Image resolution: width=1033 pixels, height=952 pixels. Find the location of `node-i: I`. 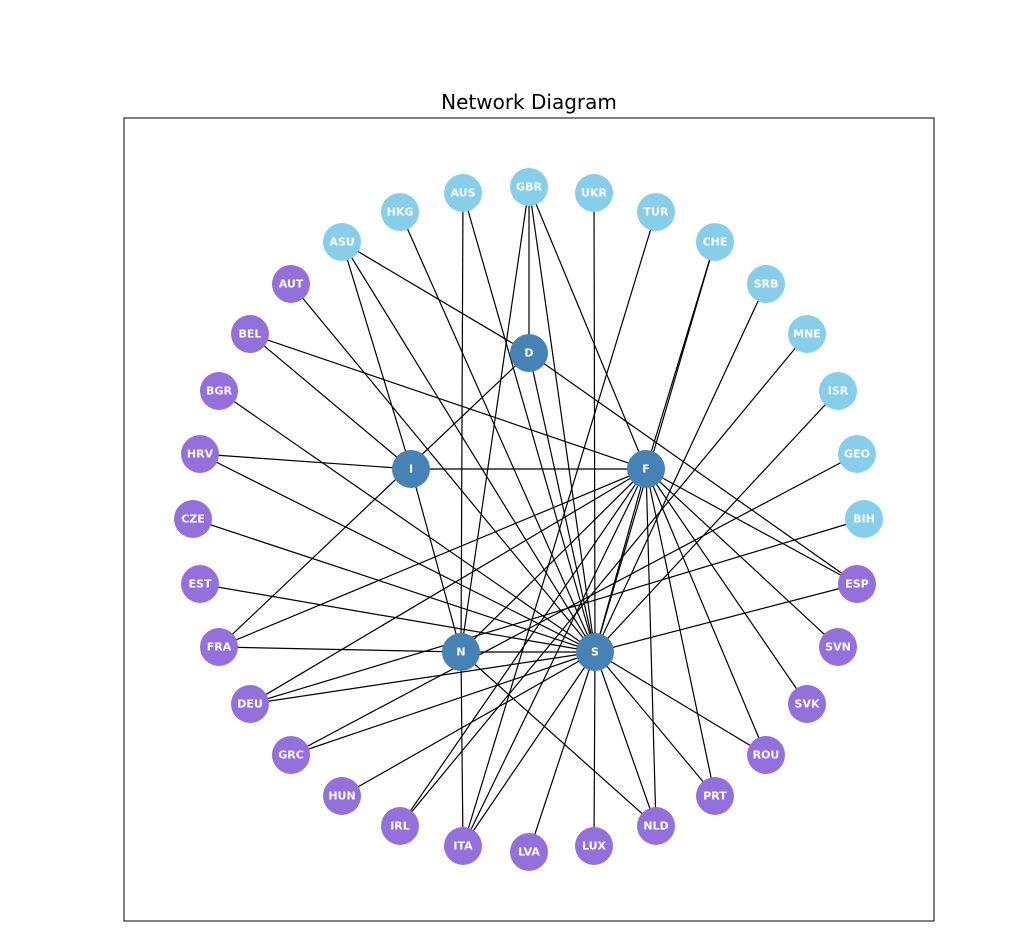

node-i: I is located at coordinates (411, 469).